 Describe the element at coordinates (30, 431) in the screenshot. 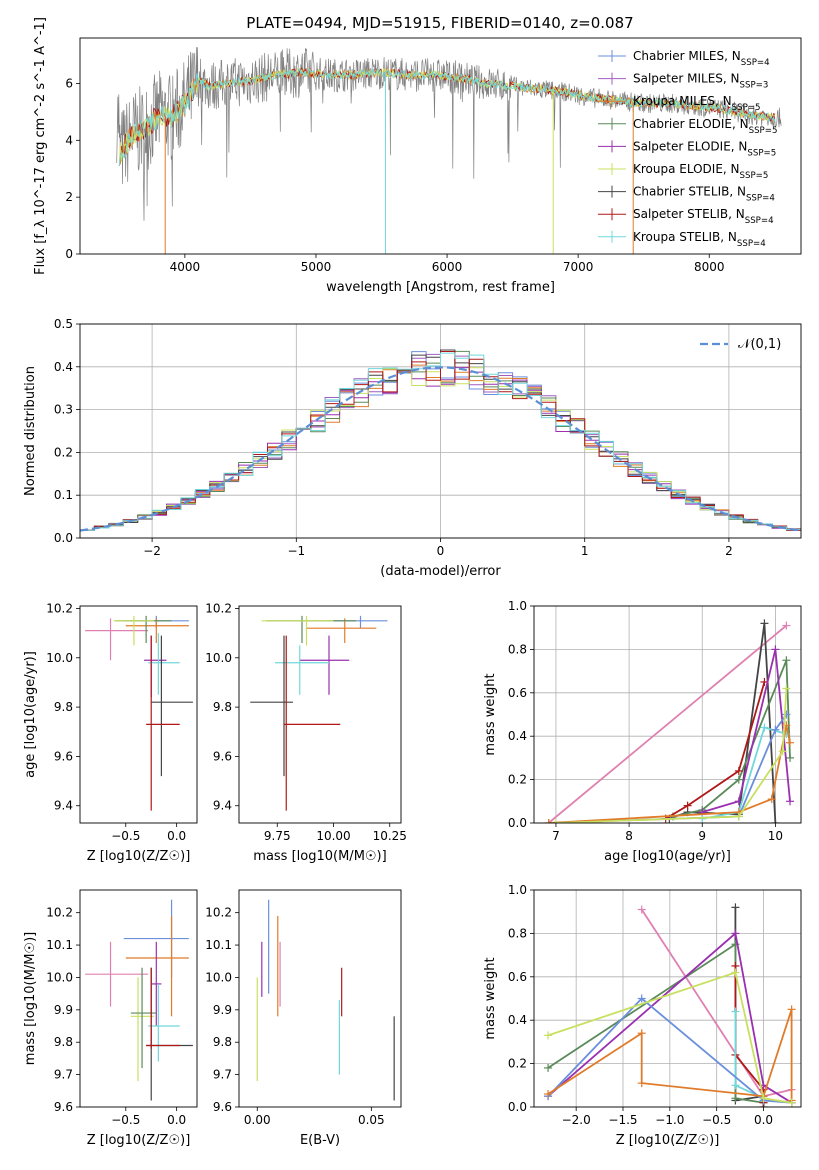

I see `y-axis-label: Normed distribution` at that location.